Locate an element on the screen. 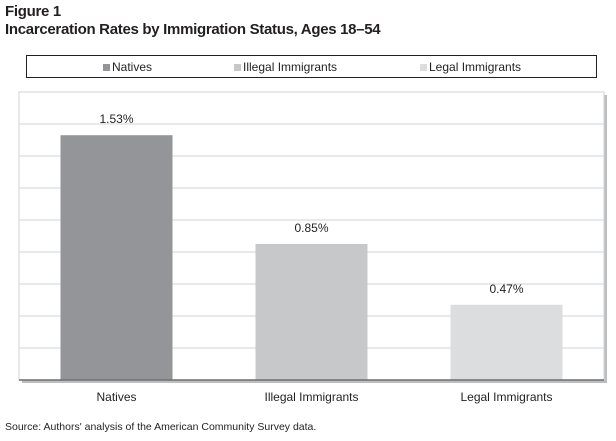 The height and width of the screenshot is (441, 616). x-tick-label: Legal Immigrants is located at coordinates (506, 397).